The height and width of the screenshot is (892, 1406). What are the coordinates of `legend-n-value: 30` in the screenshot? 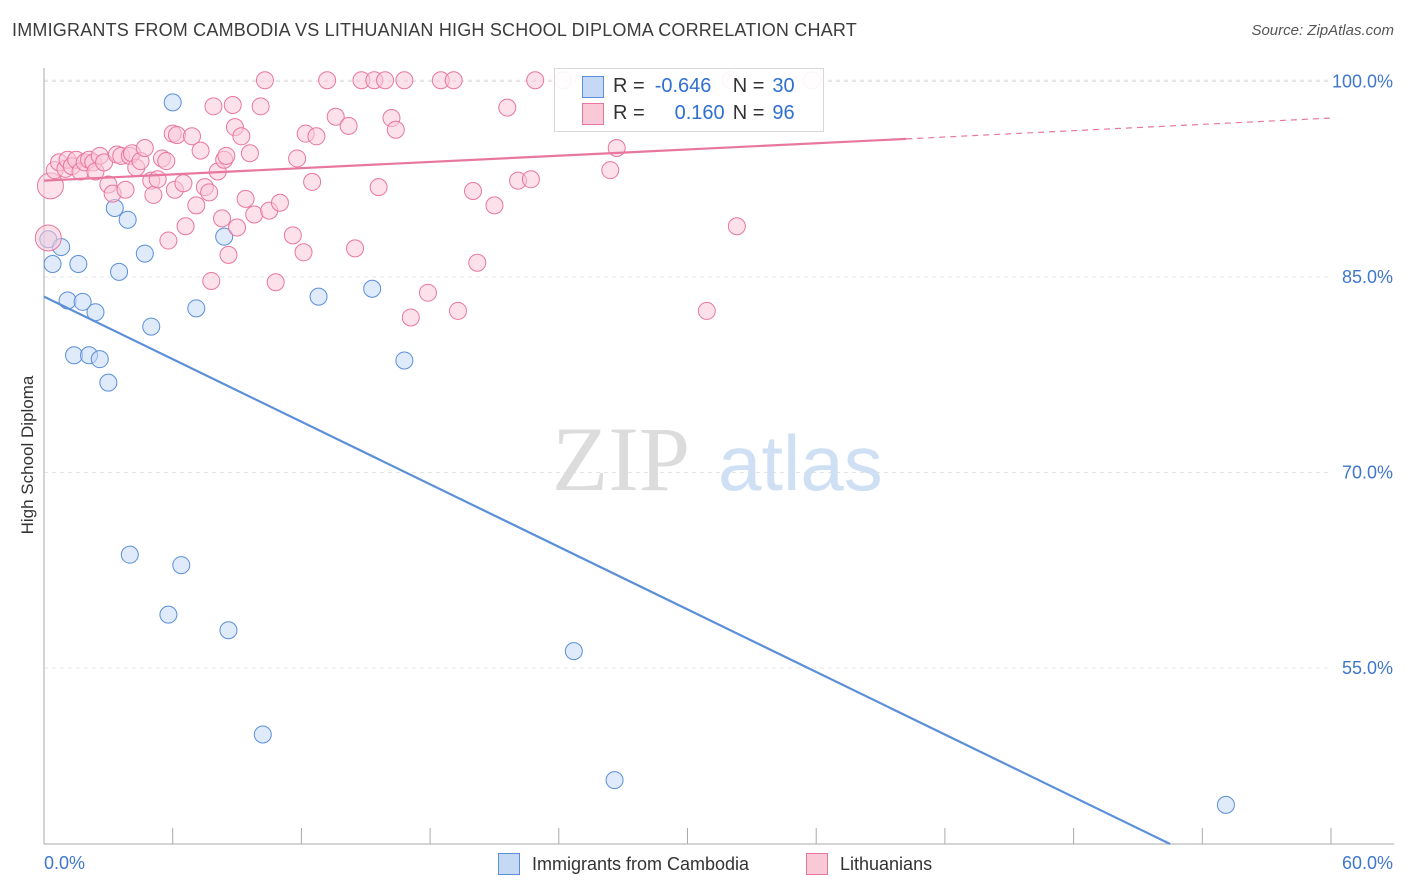 It's located at (783, 85).